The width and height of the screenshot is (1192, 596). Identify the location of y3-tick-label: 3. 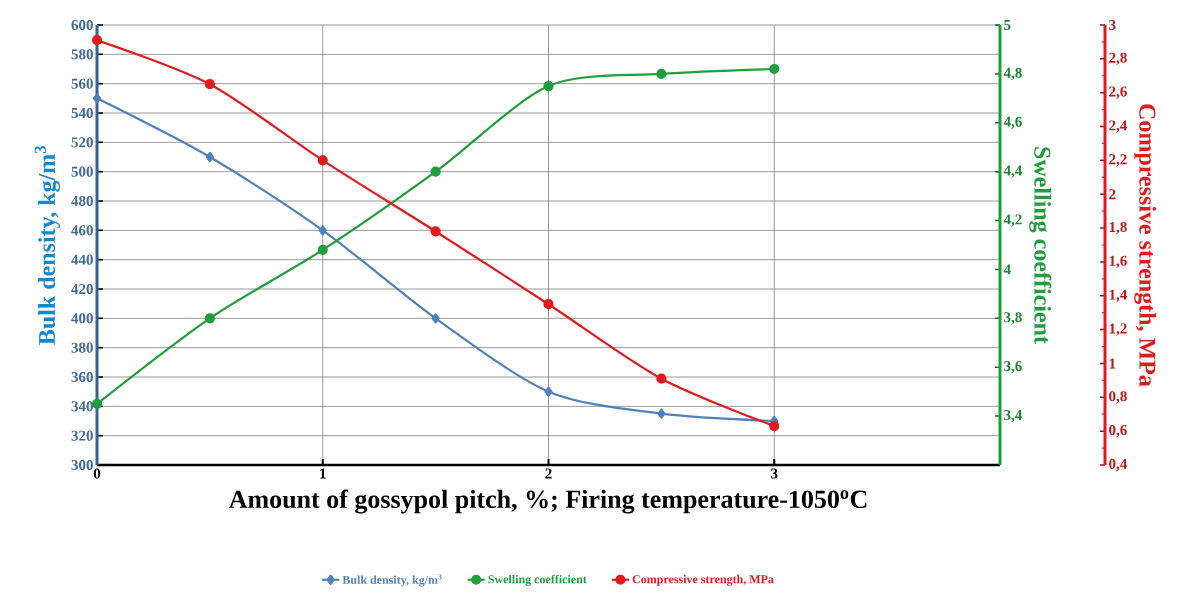
(1112, 25).